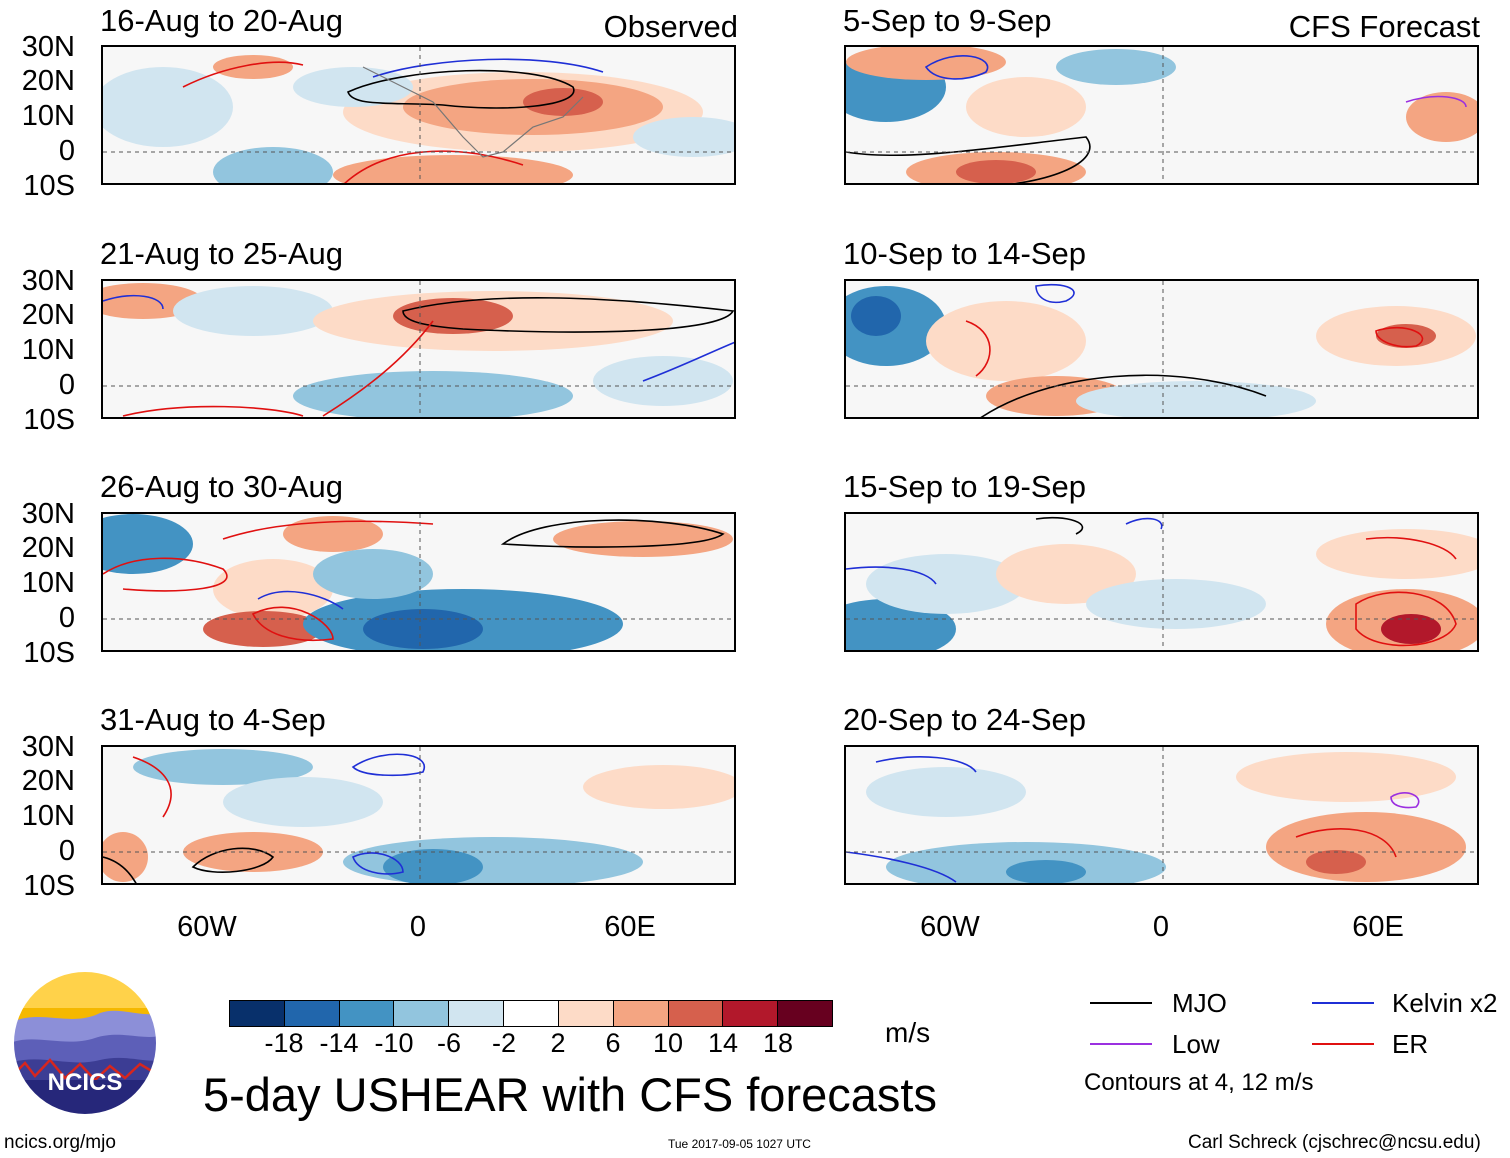 This screenshot has height=1158, width=1510. Describe the element at coordinates (965, 253) in the screenshot. I see `panel-title-right-2: 10-Sep to 14-Sep` at that location.